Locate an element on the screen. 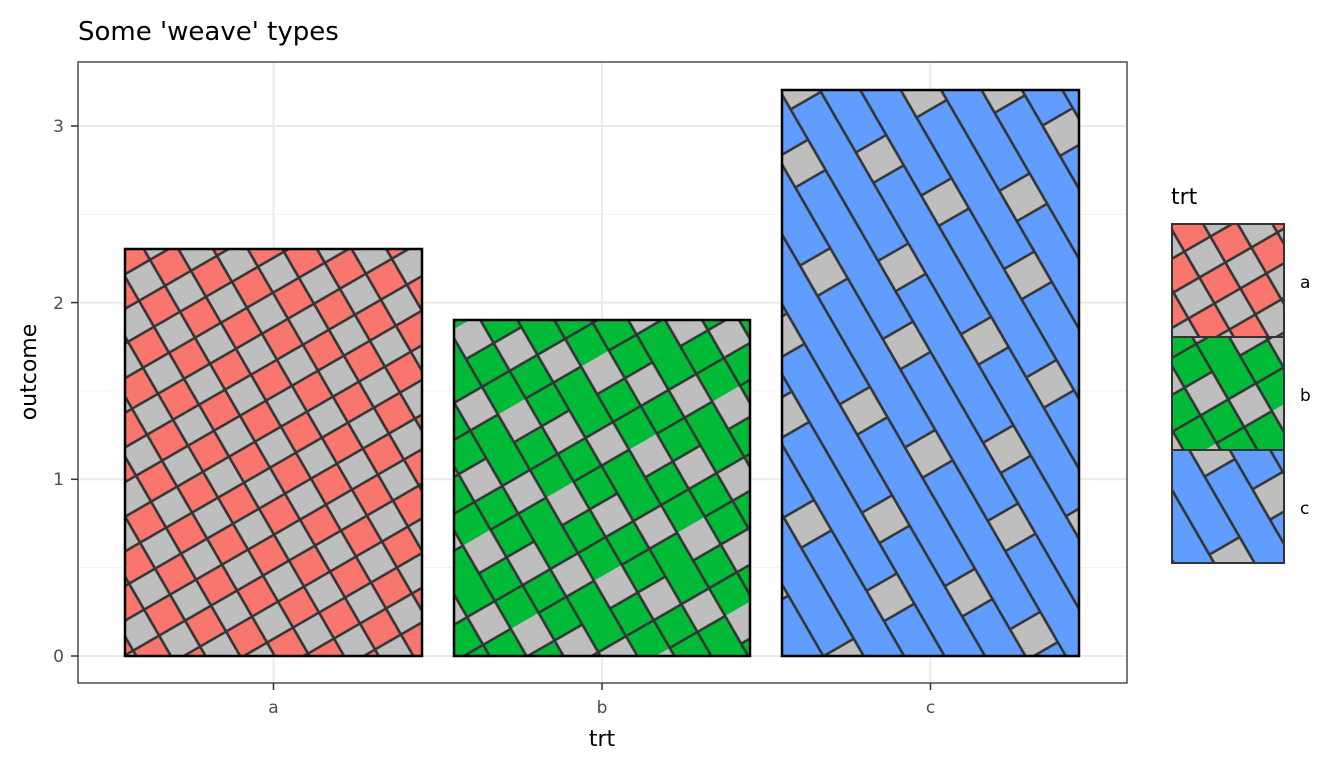 This screenshot has width=1344, height=768. legend-key-c is located at coordinates (1228, 506).